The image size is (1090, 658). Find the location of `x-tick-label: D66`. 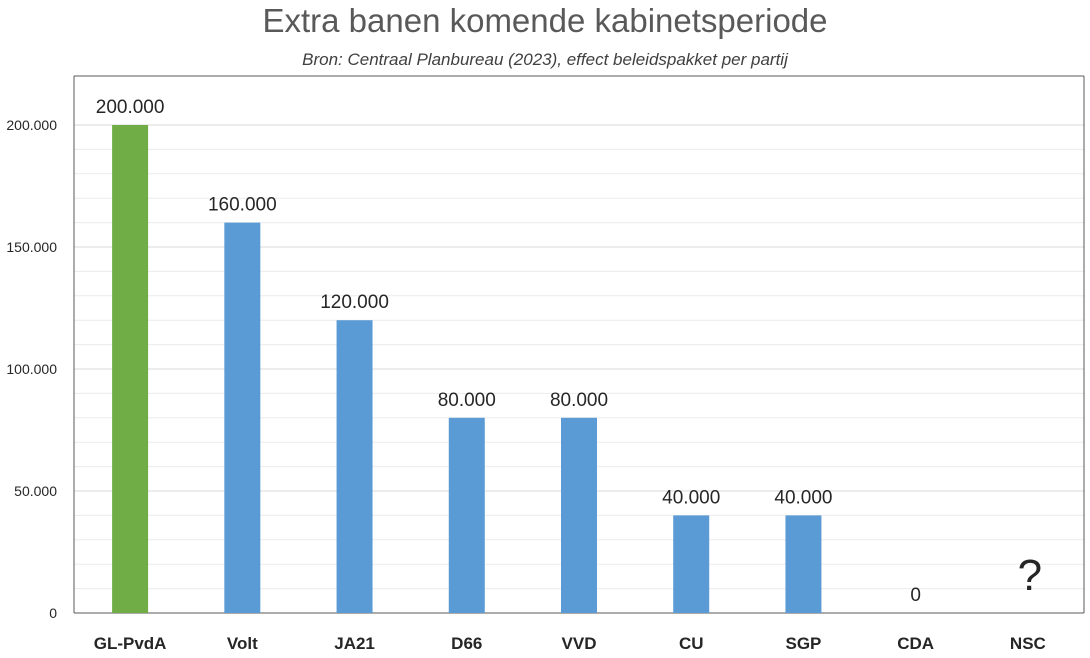

x-tick-label: D66 is located at coordinates (466, 643).